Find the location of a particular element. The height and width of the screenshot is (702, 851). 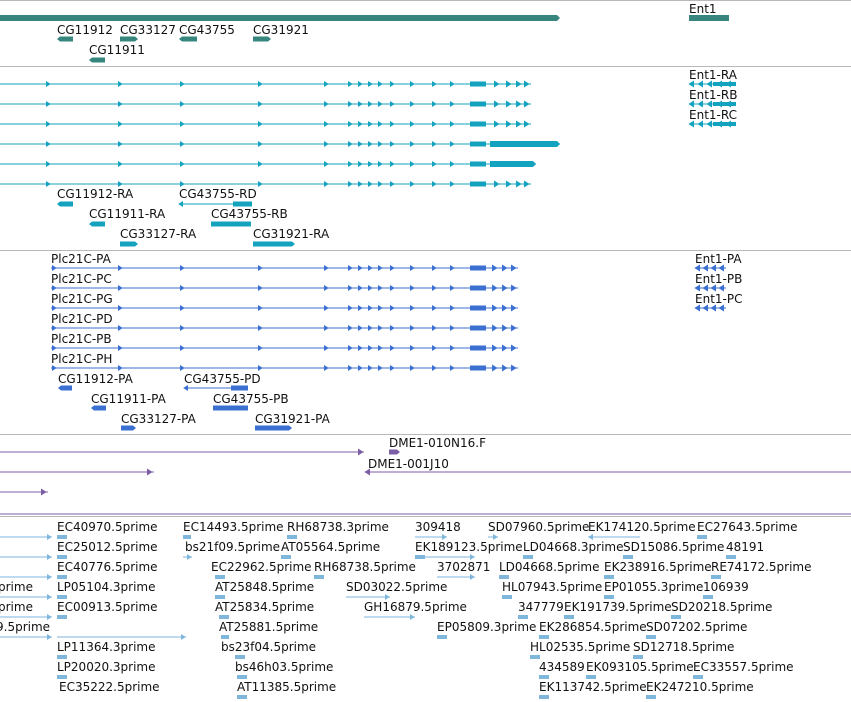

protein-label: CG43755-PD is located at coordinates (222, 379).